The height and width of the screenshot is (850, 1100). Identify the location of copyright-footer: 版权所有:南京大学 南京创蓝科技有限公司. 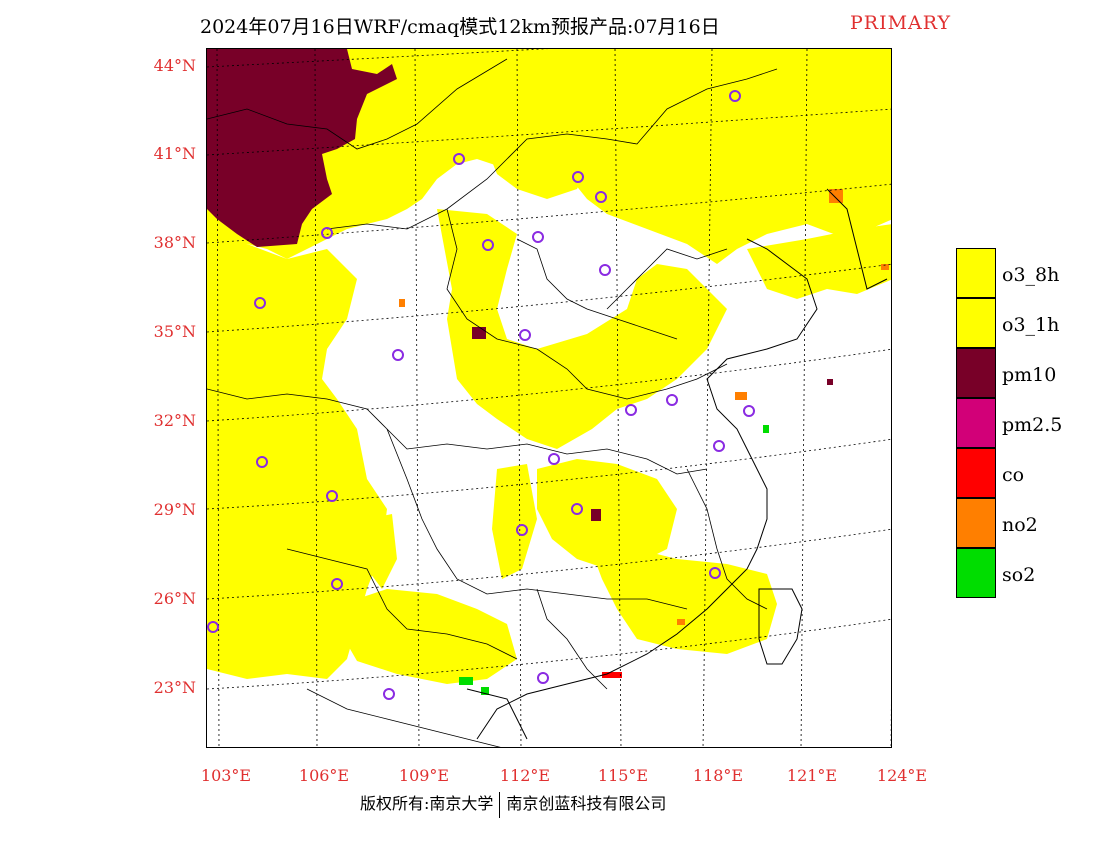
(513, 804).